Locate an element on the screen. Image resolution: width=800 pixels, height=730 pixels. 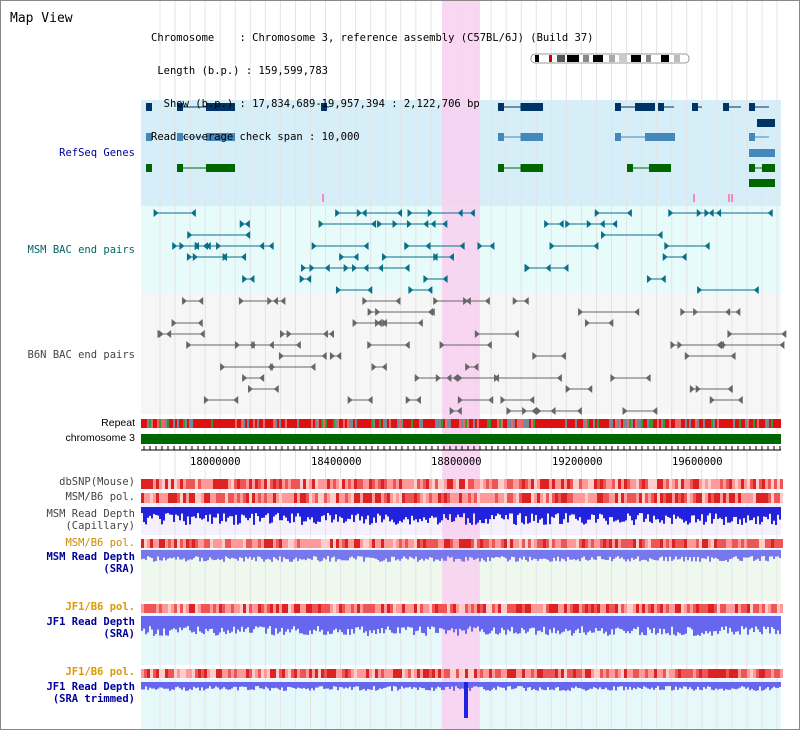
track-label-msm-b6-pol-1: MSM/B6 pol. is located at coordinates (100, 497).